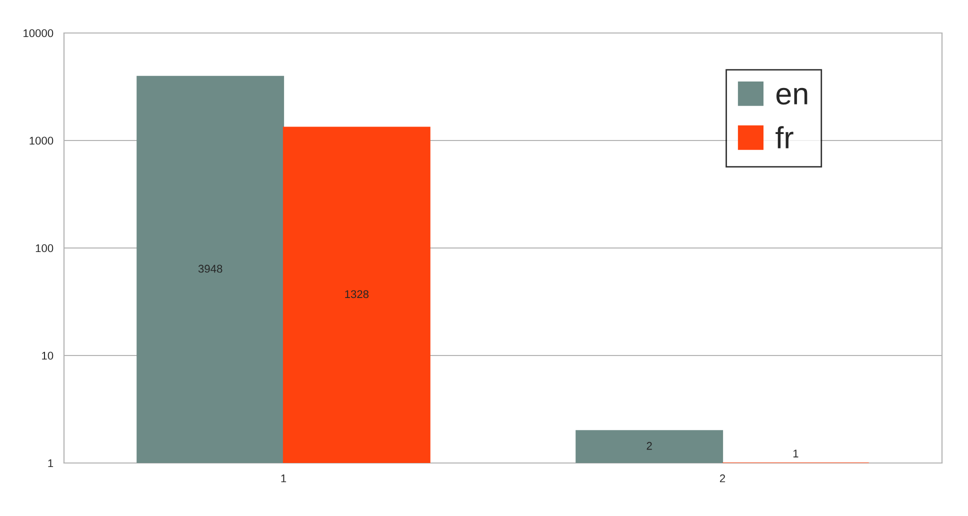 The height and width of the screenshot is (516, 968). Describe the element at coordinates (48, 356) in the screenshot. I see `y-tick-label: 10` at that location.